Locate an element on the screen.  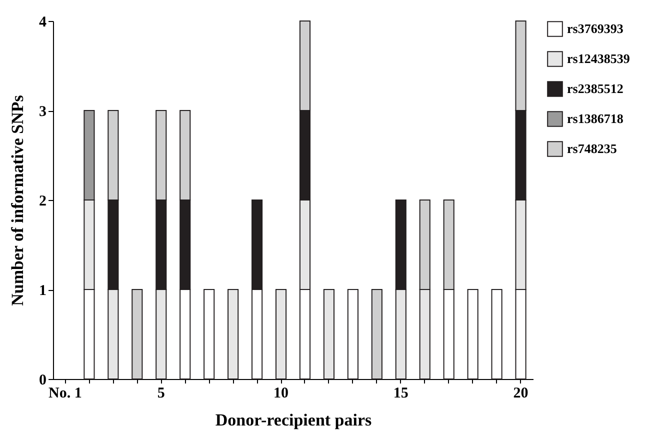
legend-label: rs3769393 is located at coordinates (595, 28).